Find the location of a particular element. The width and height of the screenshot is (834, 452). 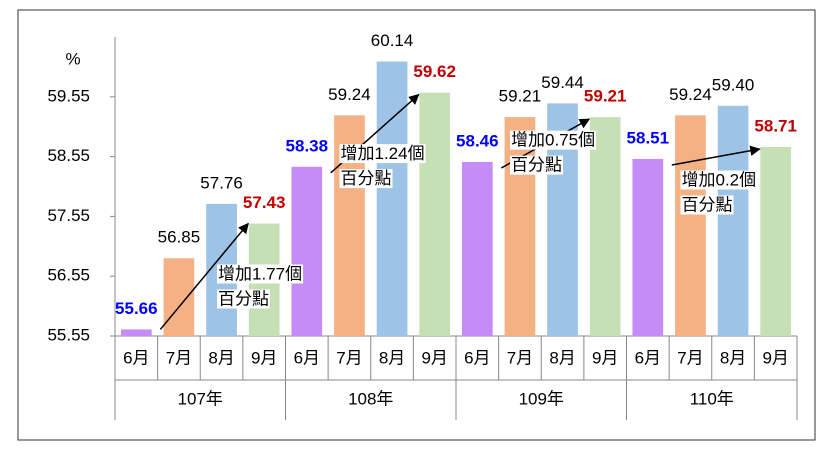

y-tick-label: 55.55 is located at coordinates (68, 334).